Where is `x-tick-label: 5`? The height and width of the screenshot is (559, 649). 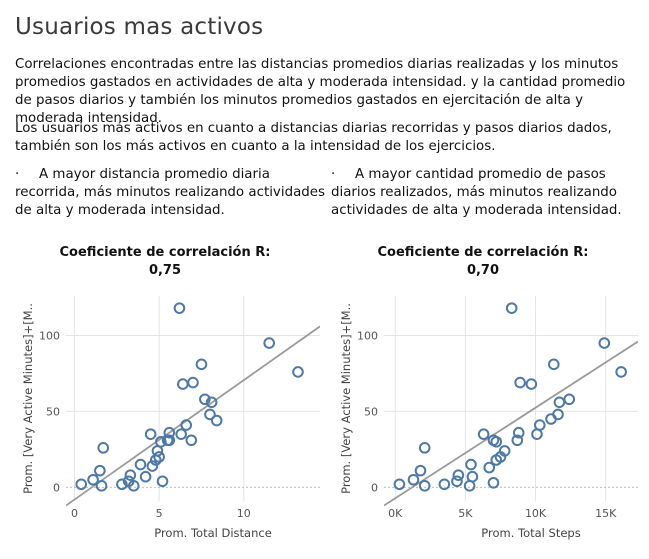 x-tick-label: 5 is located at coordinates (159, 513).